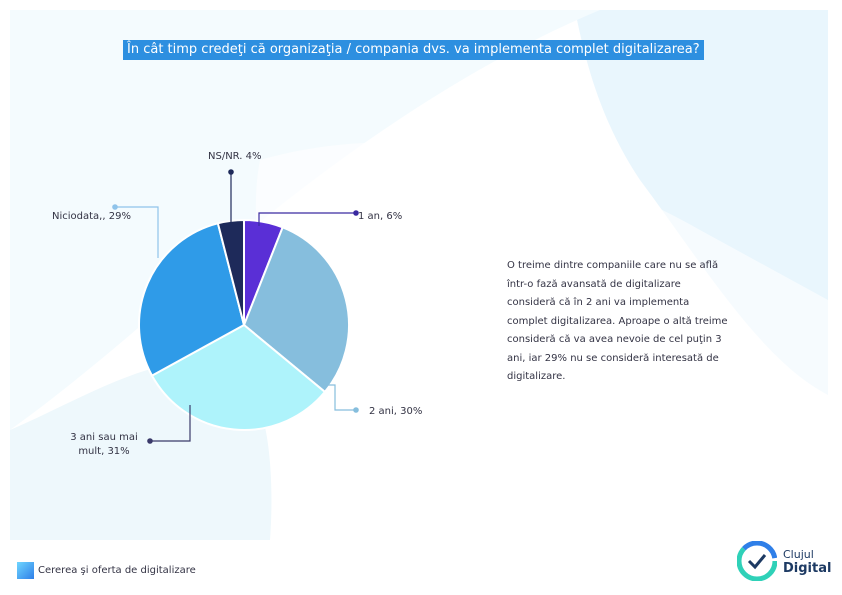 Image resolution: width=842 pixels, height=595 pixels. I want to click on data-label-2-ani: 2 ani, 30%, so click(396, 411).